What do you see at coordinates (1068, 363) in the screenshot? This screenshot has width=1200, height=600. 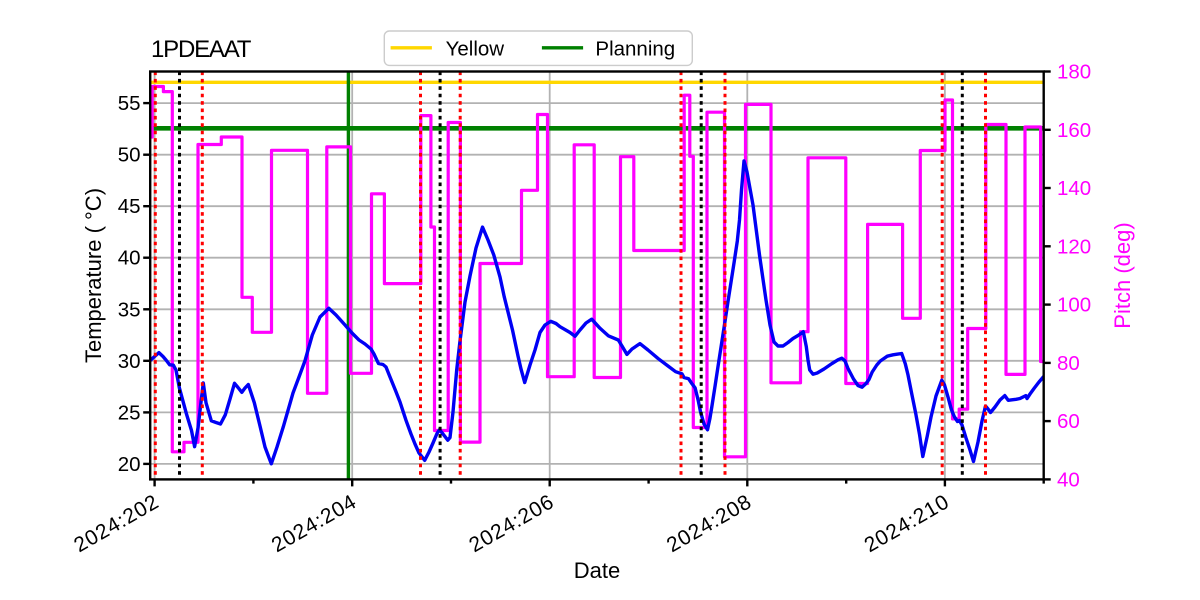 I see `svg-text: 80` at bounding box center [1068, 363].